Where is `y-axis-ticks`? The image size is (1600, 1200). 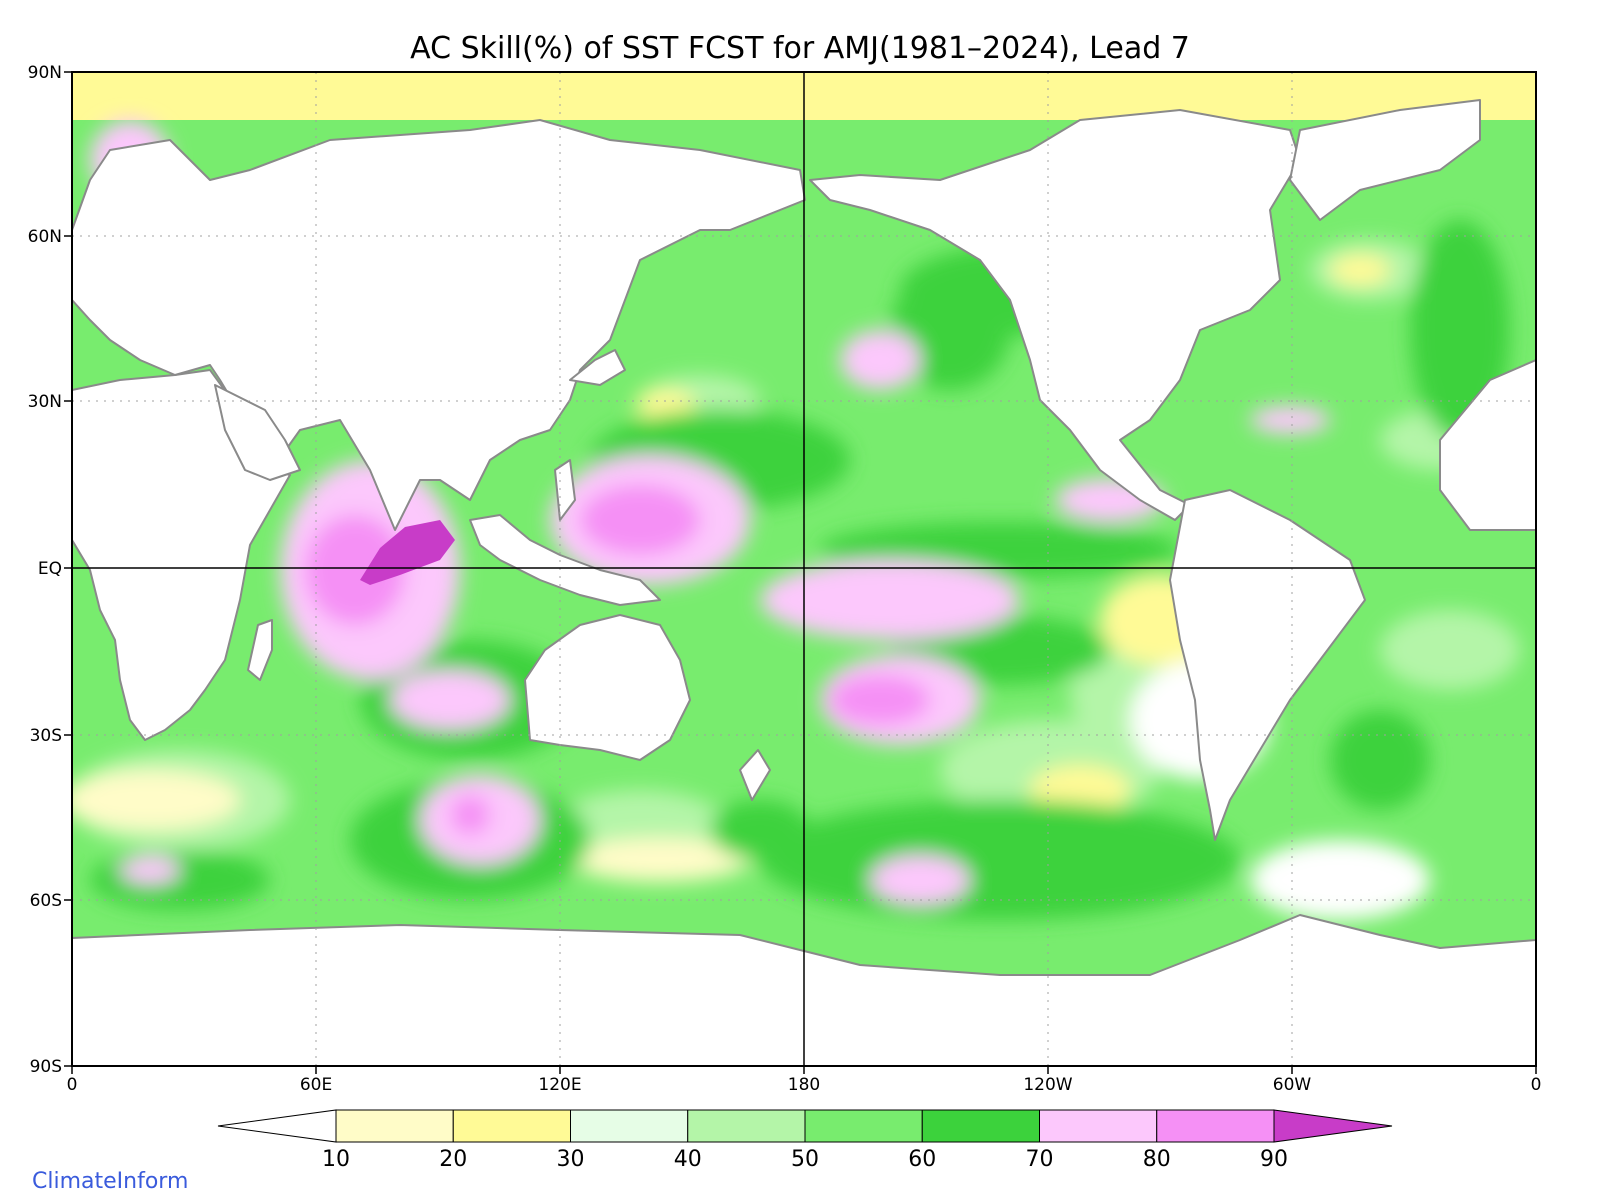 y-axis-ticks is located at coordinates (68, 569).